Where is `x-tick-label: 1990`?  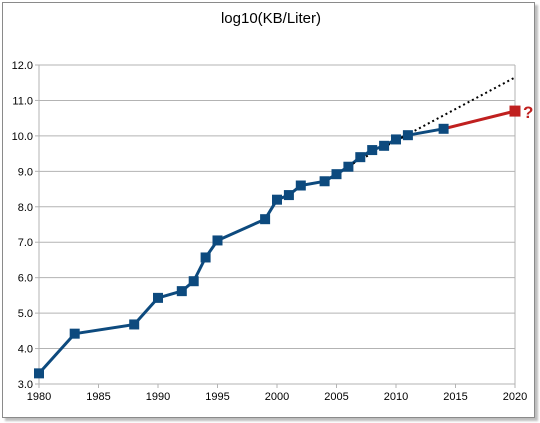
x-tick-label: 1990 is located at coordinates (158, 397).